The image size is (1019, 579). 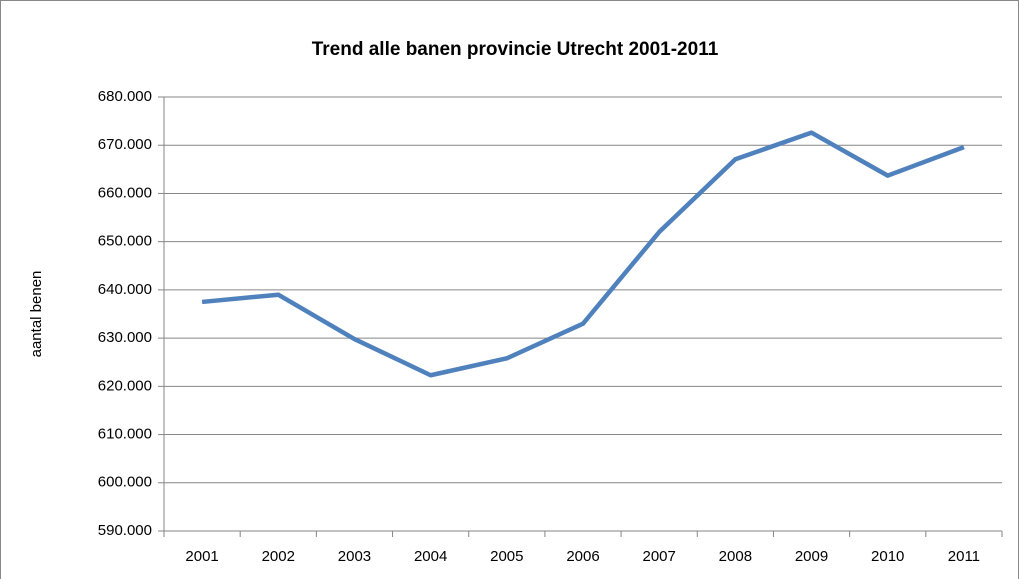 What do you see at coordinates (887, 556) in the screenshot?
I see `x-tick-label: 2010` at bounding box center [887, 556].